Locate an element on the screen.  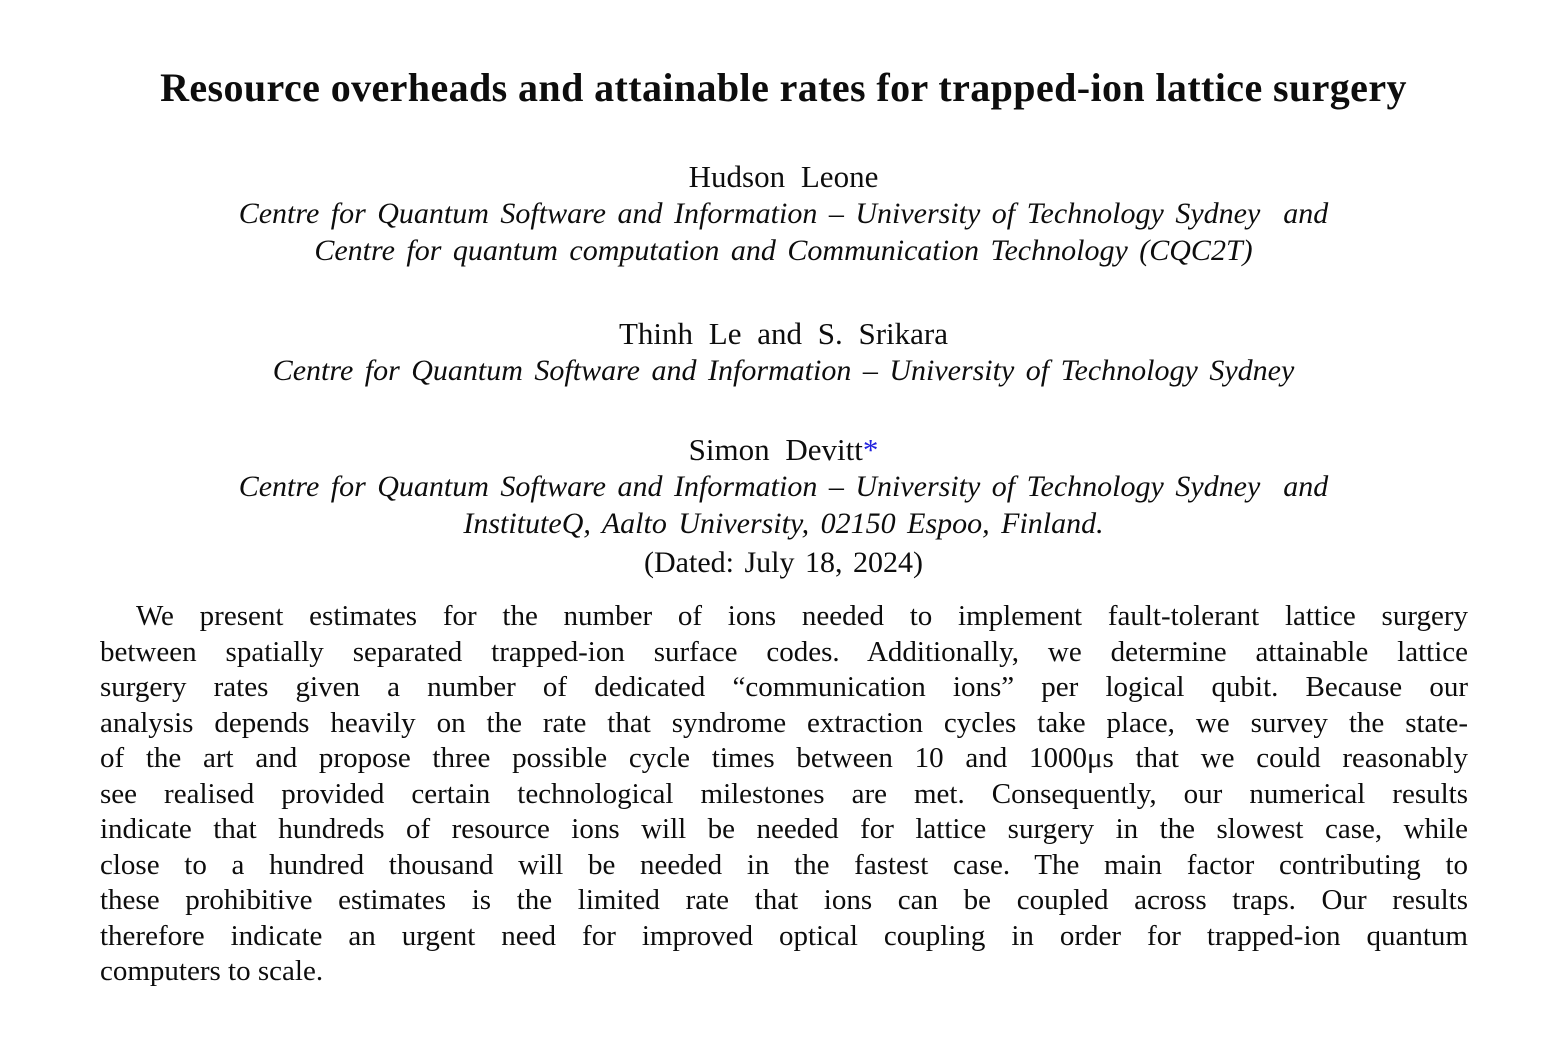
author-name-text: Simon Devitt is located at coordinates (775, 449).